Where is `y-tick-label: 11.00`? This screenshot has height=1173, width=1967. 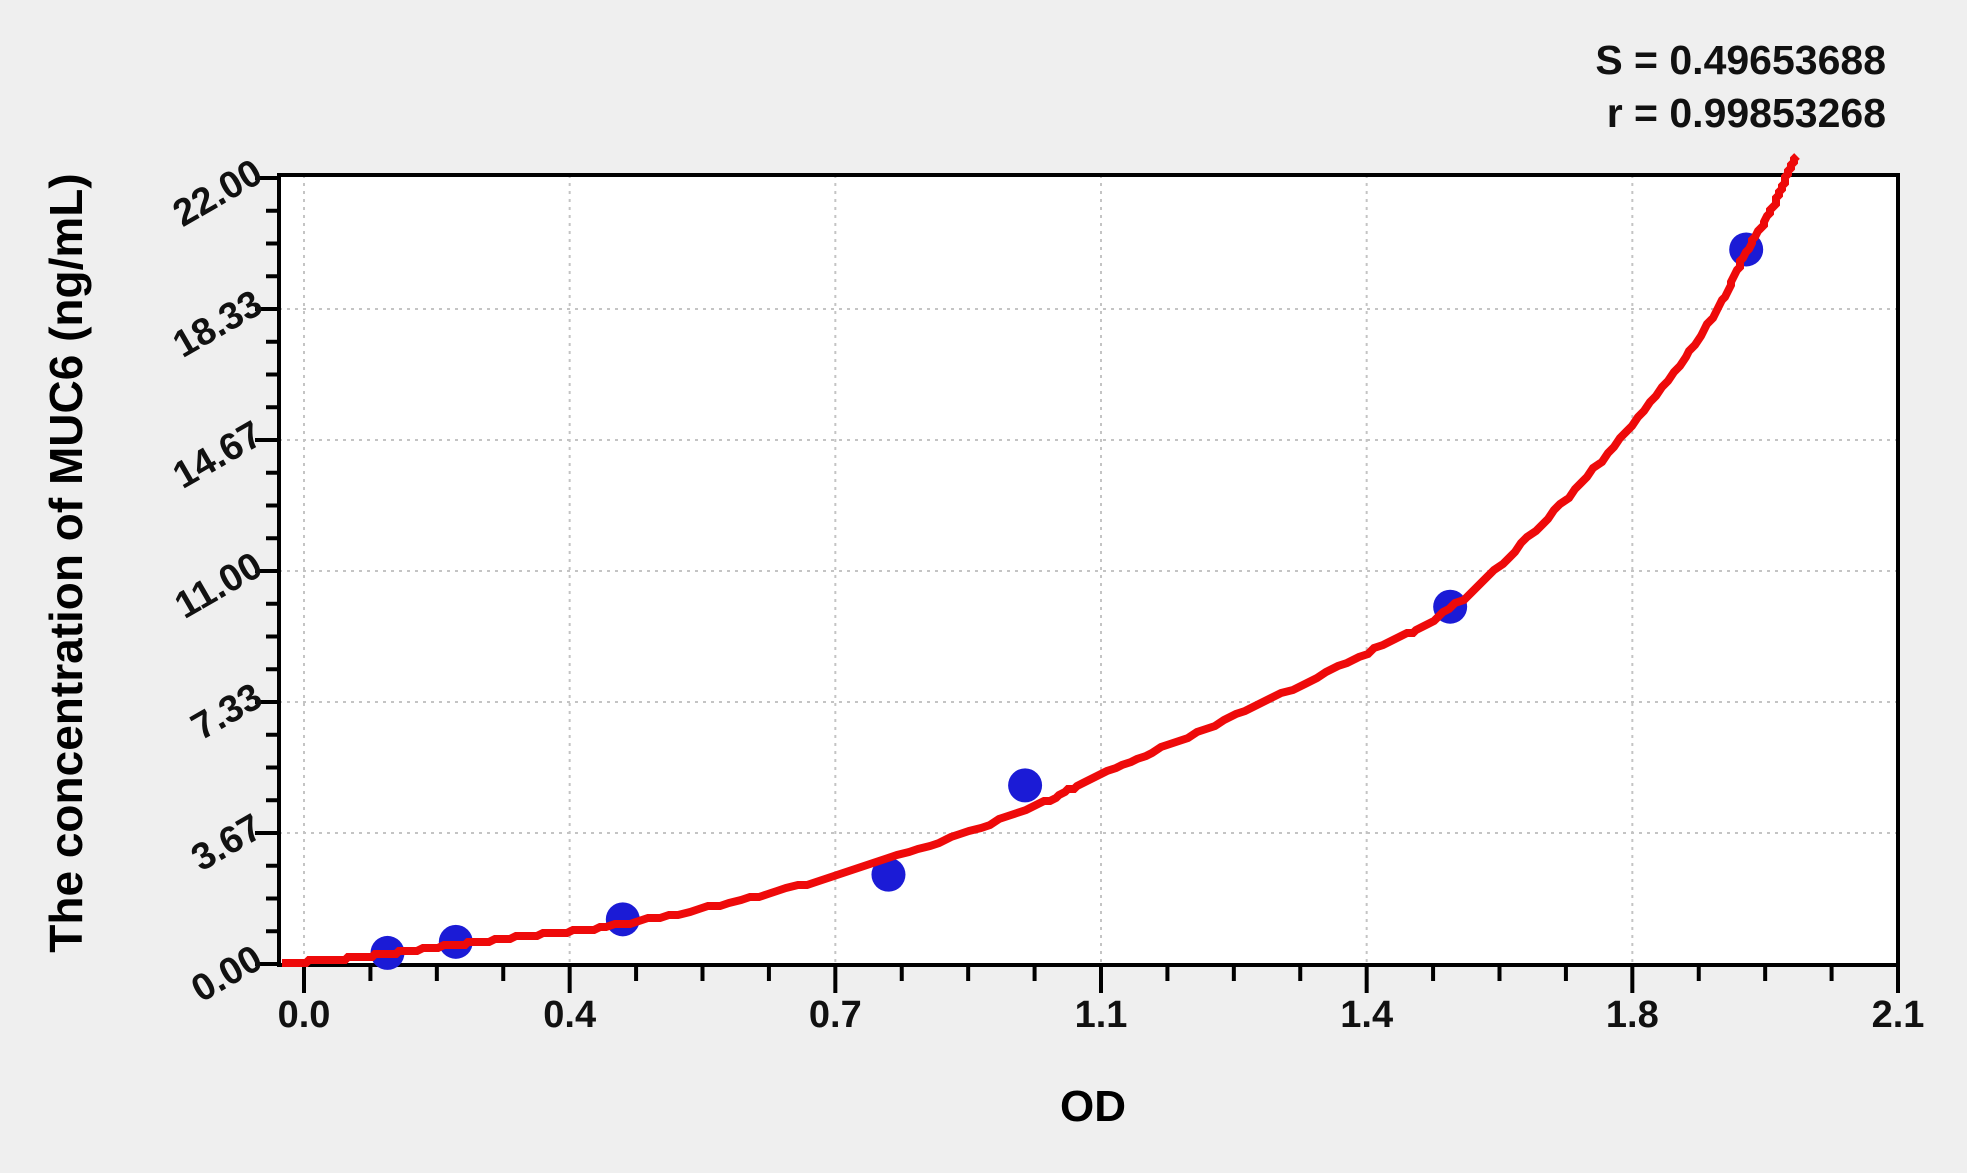
y-tick-label: 11.00 is located at coordinates (219, 585).